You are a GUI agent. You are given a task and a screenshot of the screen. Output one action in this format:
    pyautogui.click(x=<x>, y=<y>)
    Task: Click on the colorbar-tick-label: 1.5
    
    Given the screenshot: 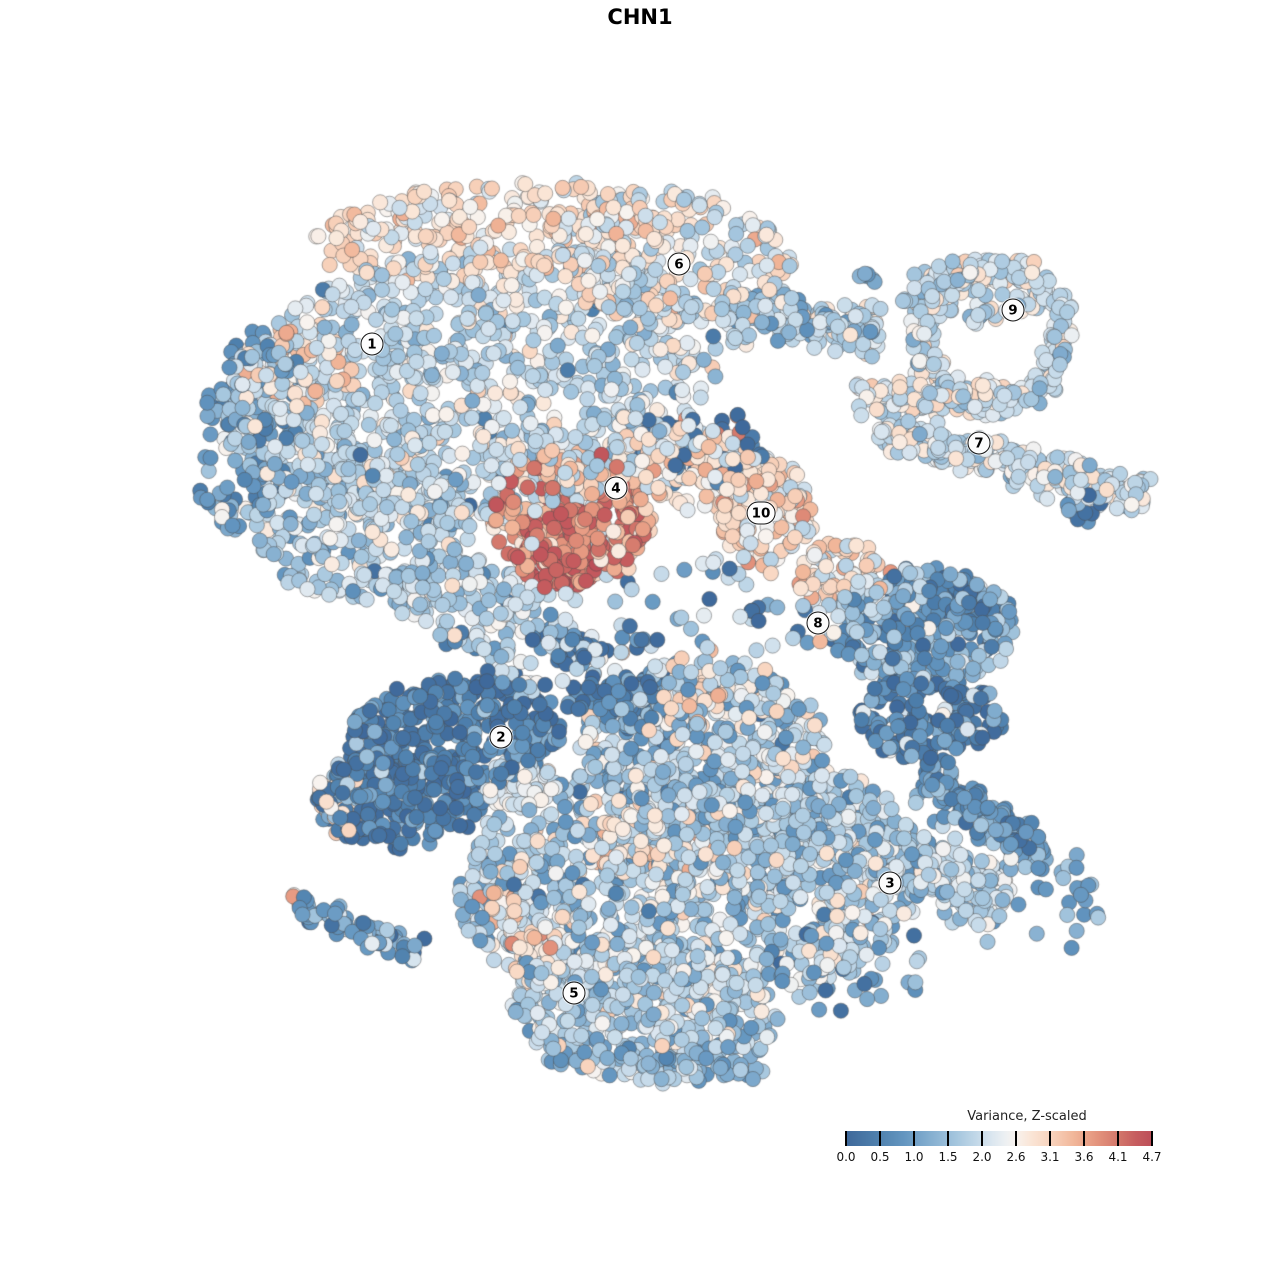 What is the action you would take?
    pyautogui.click(x=948, y=1157)
    